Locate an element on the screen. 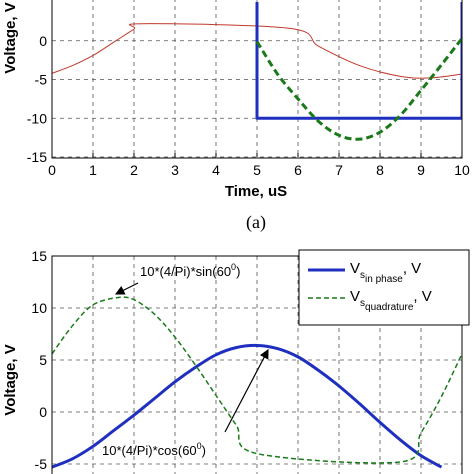 This screenshot has height=474, width=474. y-tick-label: 5 is located at coordinates (43, 360).